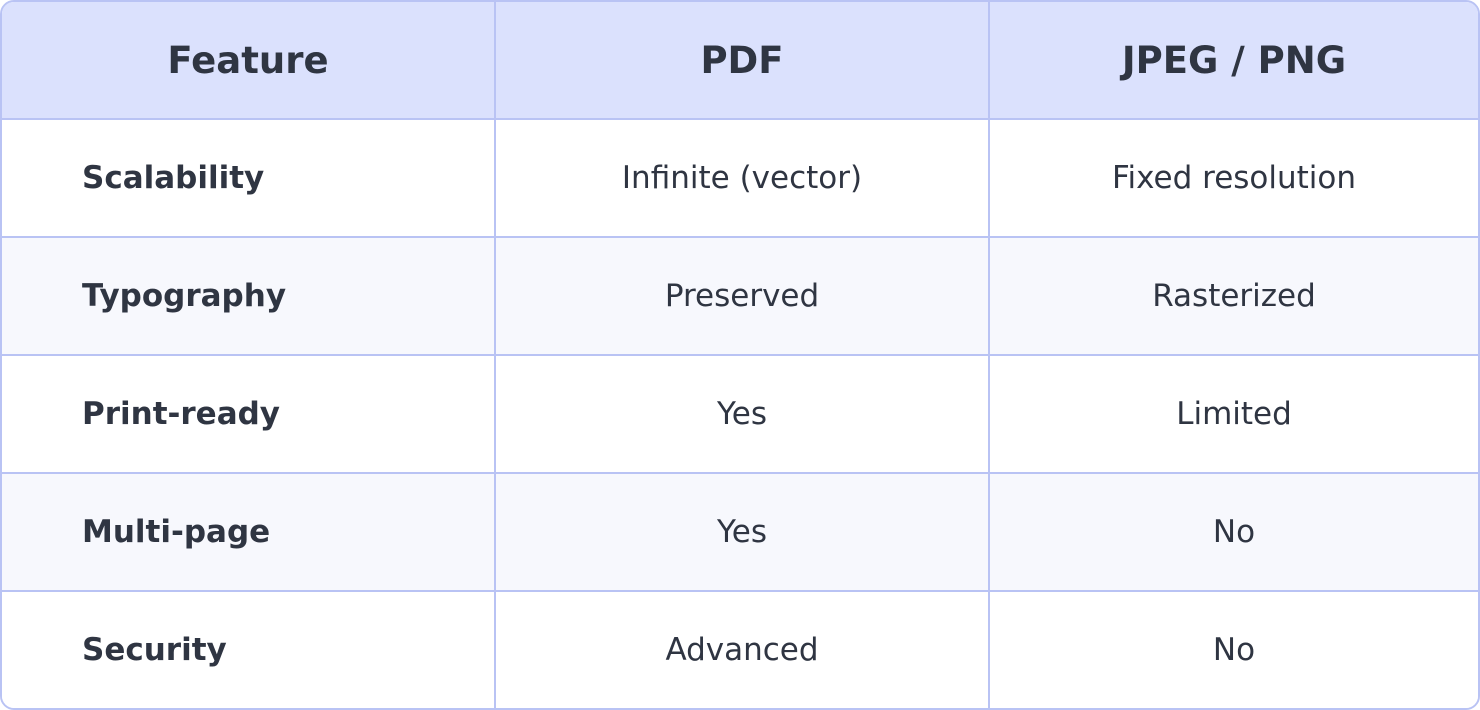  Describe the element at coordinates (249, 296) in the screenshot. I see `feature-cell: Typography` at that location.